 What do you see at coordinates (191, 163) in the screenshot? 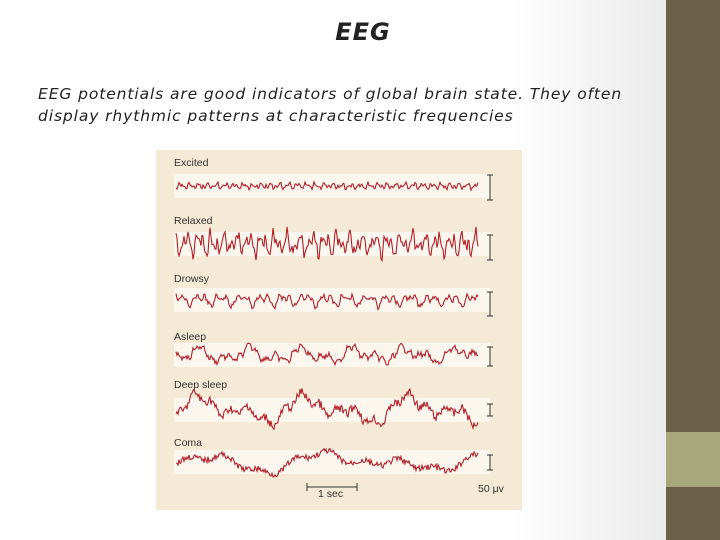
I see `state-label: Excited` at bounding box center [191, 163].